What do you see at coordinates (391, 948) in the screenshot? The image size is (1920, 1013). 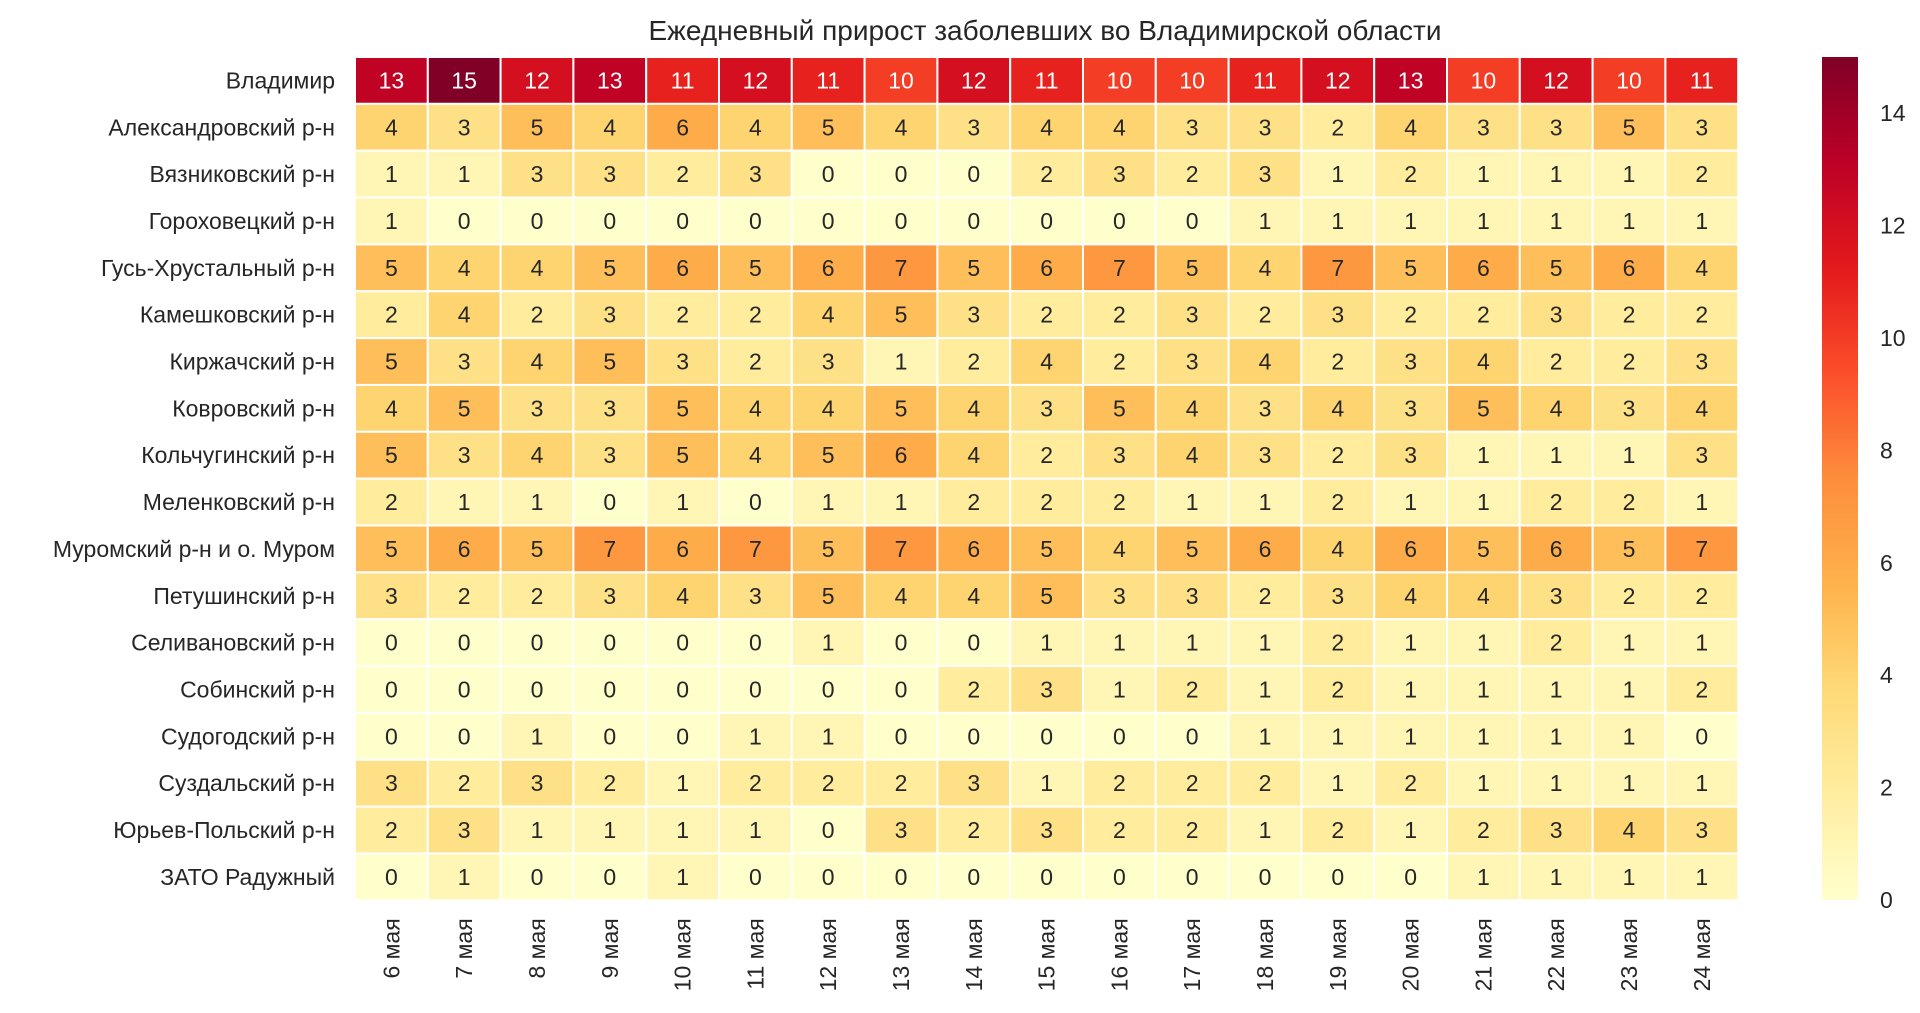 I see `column-label: 6 мая` at bounding box center [391, 948].